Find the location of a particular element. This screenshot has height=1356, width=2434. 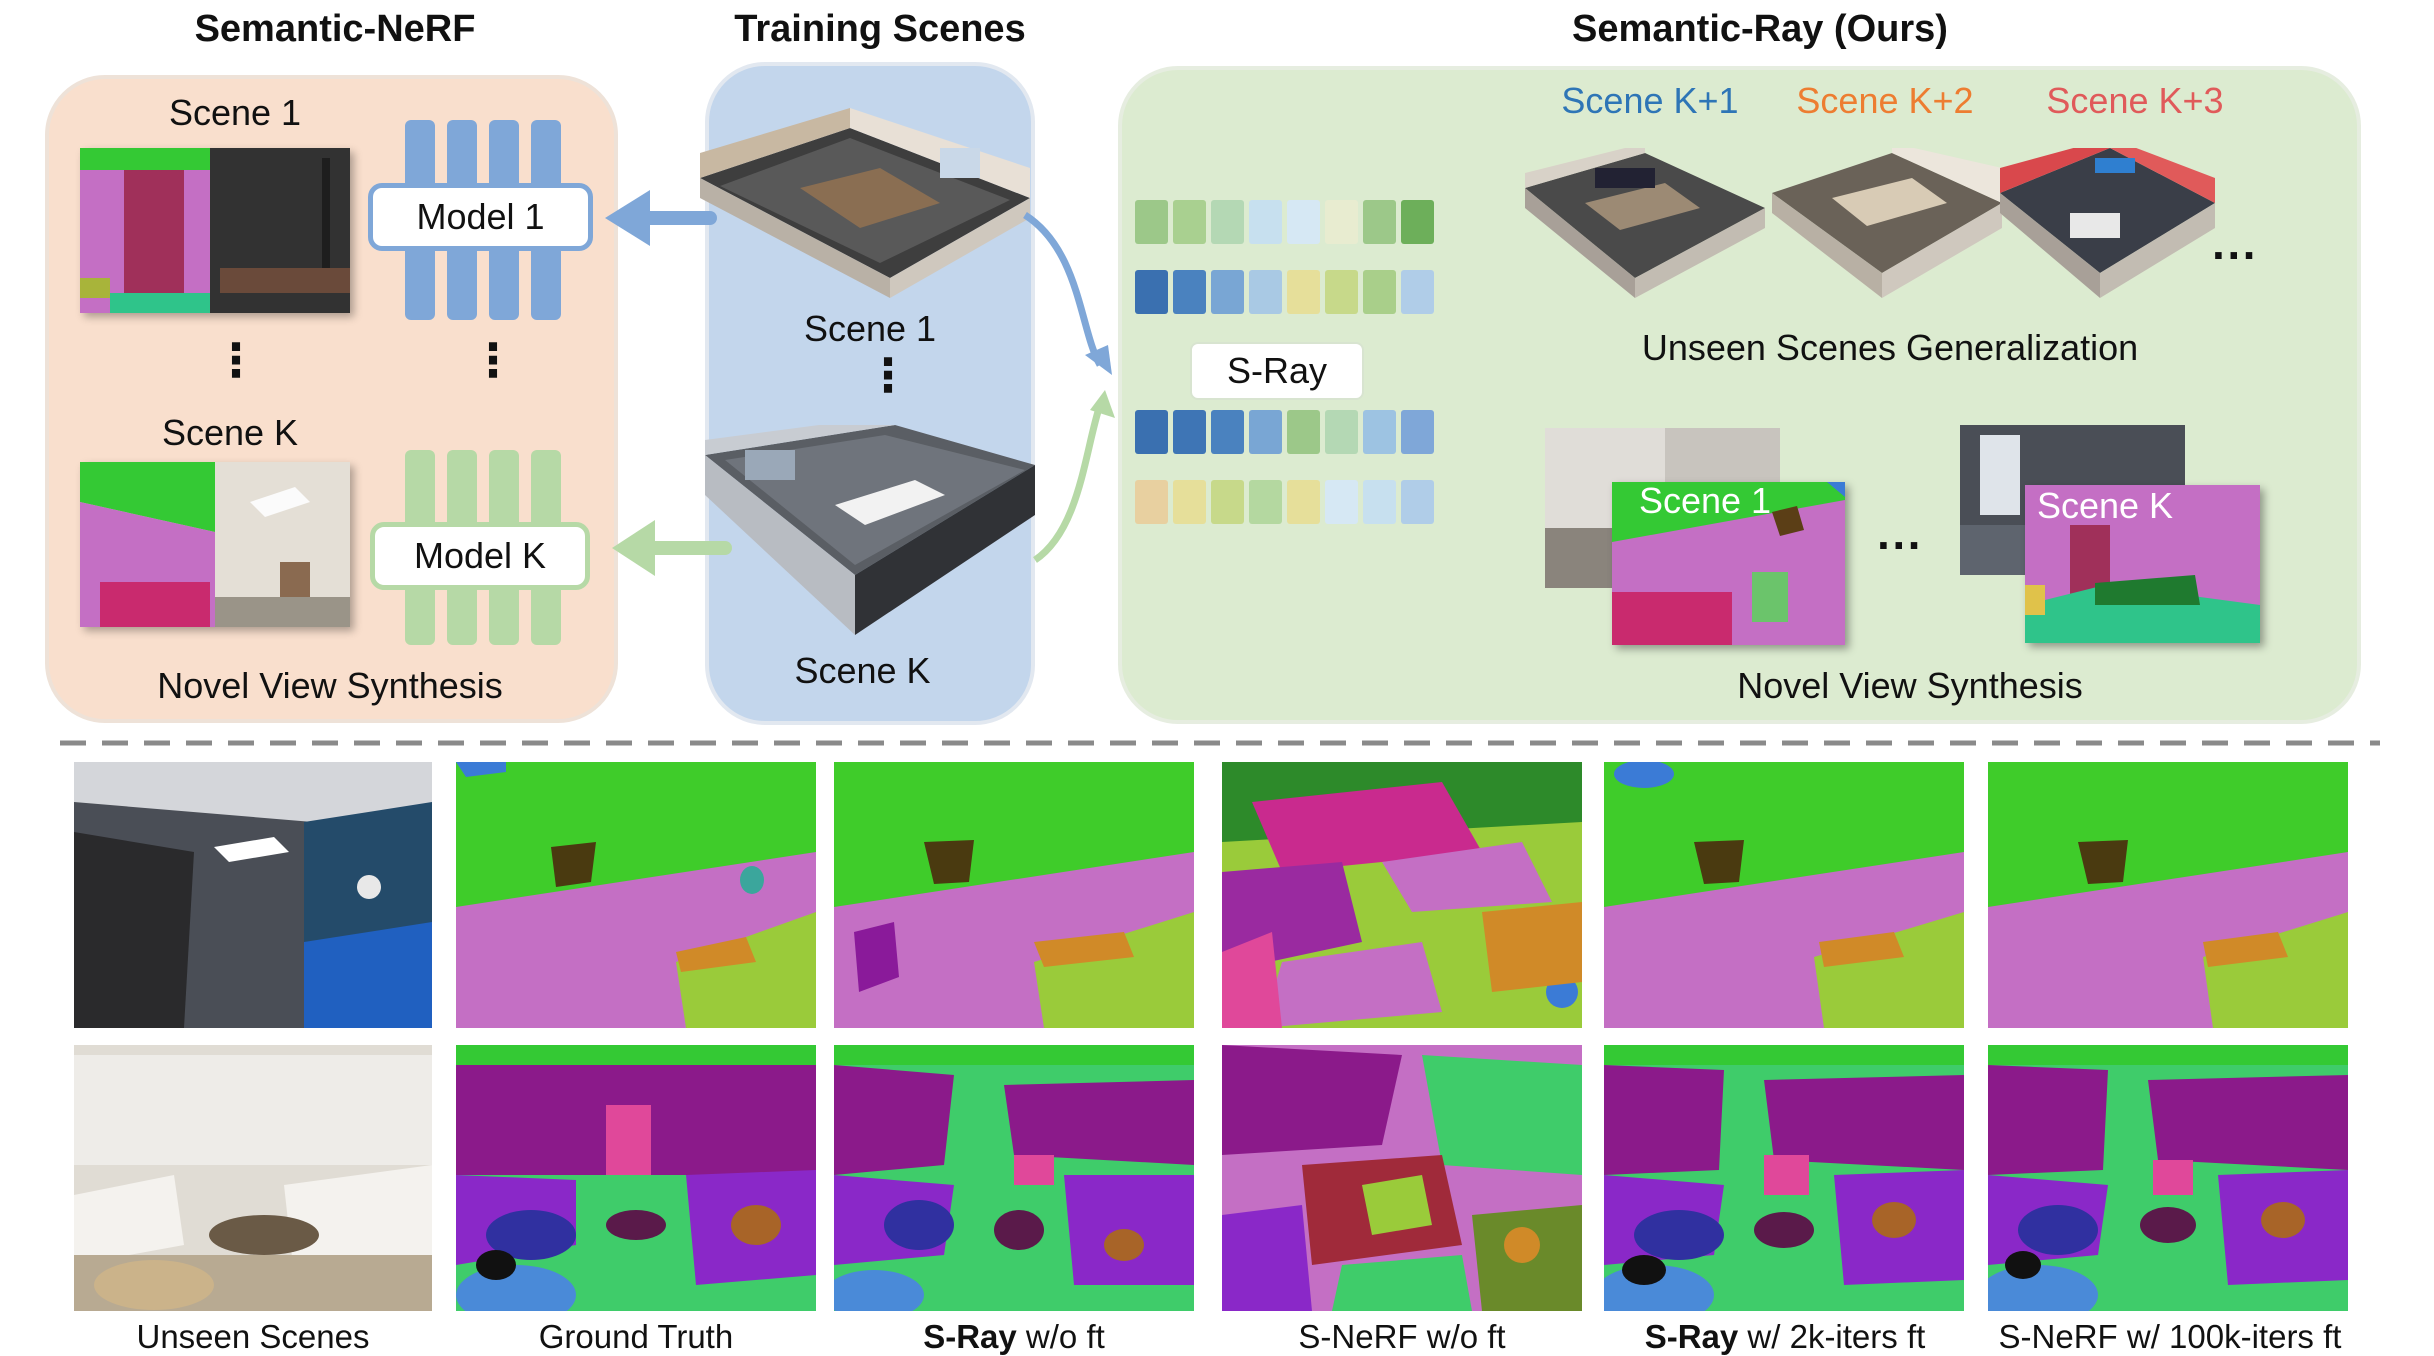

scene-k3-label: Scene K+3 is located at coordinates (2135, 100).